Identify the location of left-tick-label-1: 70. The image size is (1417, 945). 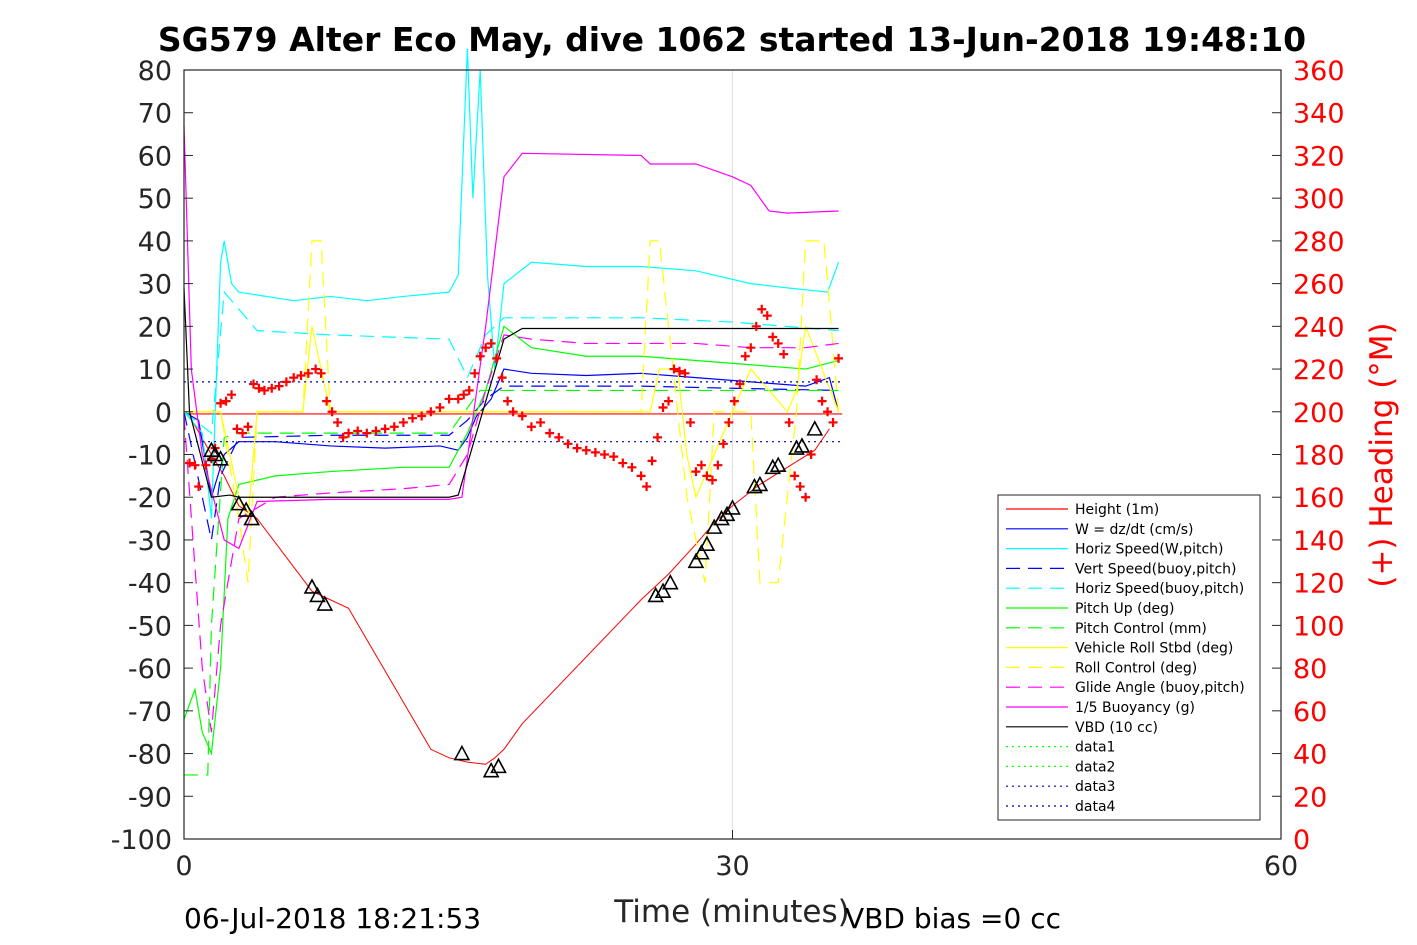
(155, 114).